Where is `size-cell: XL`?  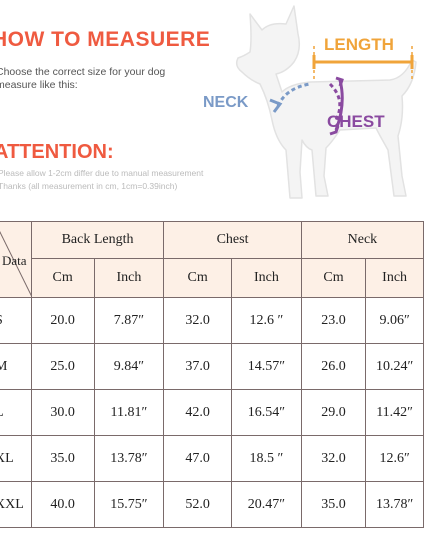
size-cell: XL is located at coordinates (16, 458).